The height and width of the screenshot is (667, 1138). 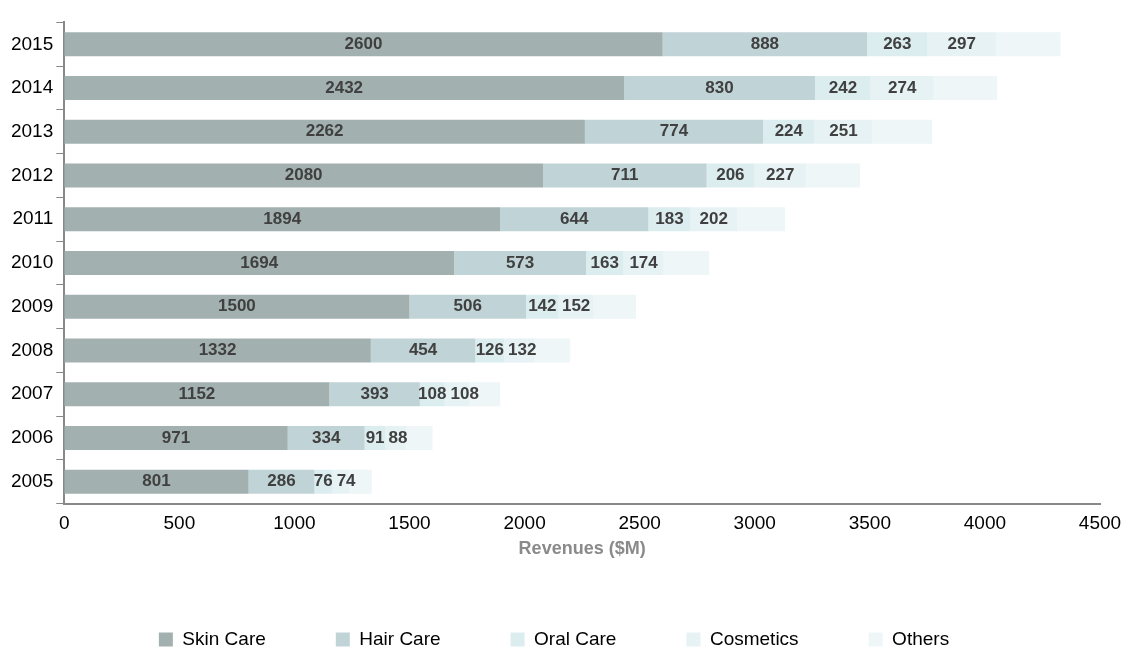 I want to click on y-tick-label: 2008, so click(x=32, y=349).